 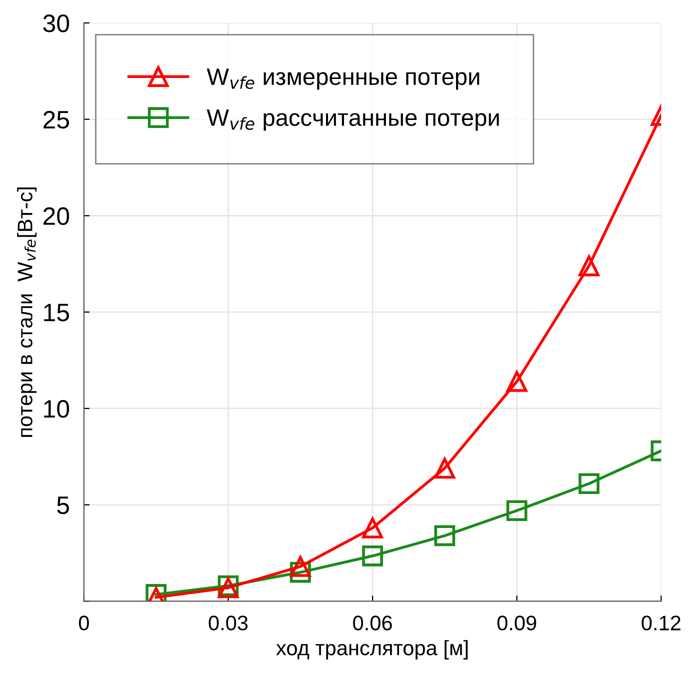 What do you see at coordinates (516, 623) in the screenshot?
I see `x-tick-label: 0.09` at bounding box center [516, 623].